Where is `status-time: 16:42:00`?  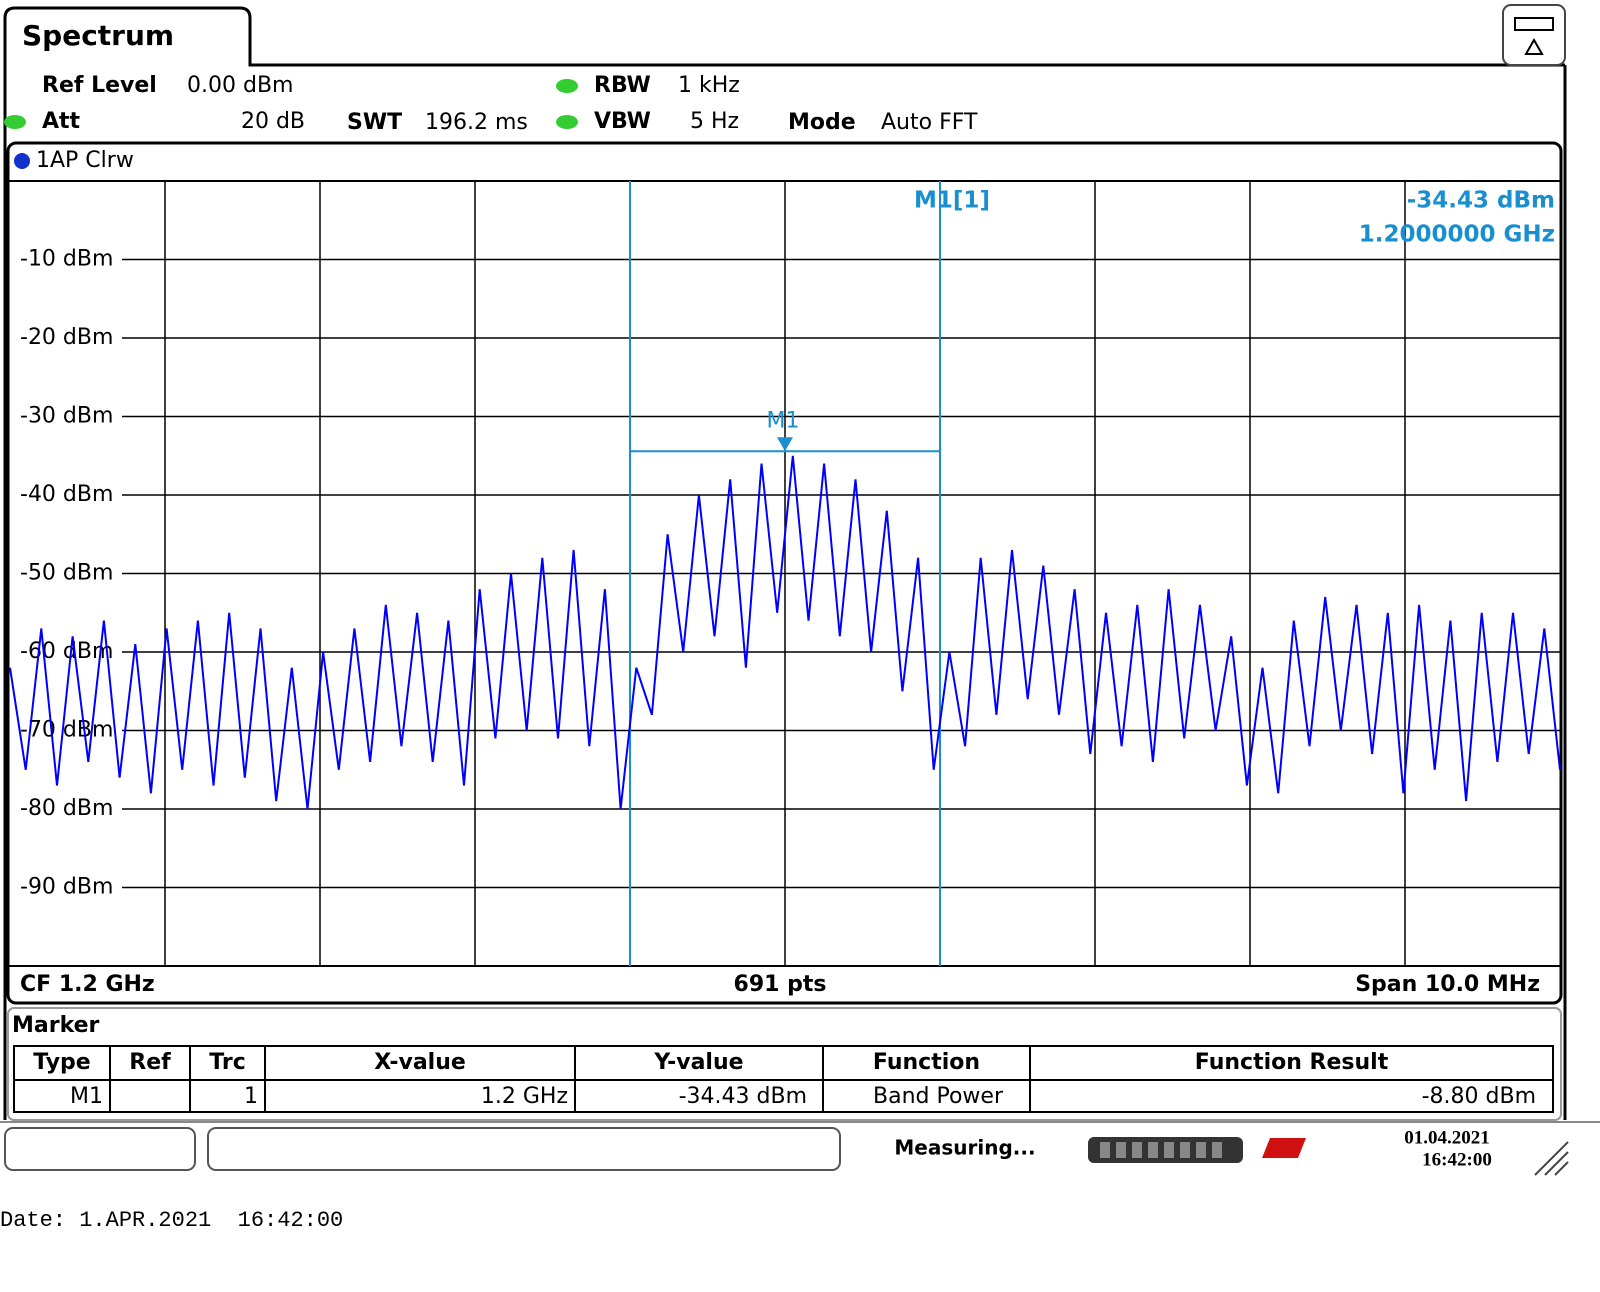
status-time: 16:42:00 is located at coordinates (1457, 1159).